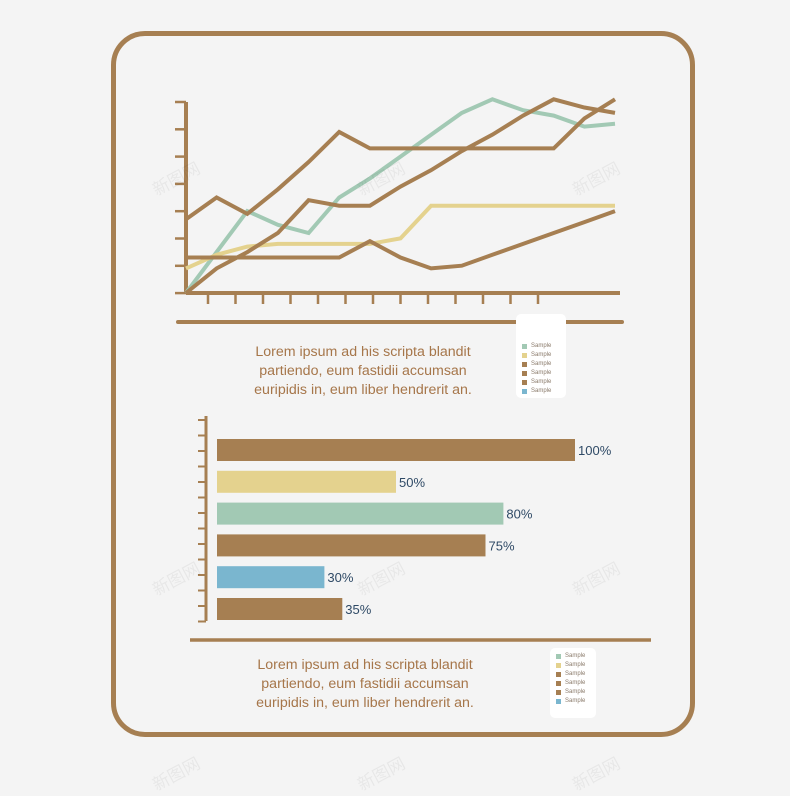 This screenshot has height=796, width=790. I want to click on paragraph-bottom-line-1: Lorem ipsum ad his scripta blandit, so click(365, 665).